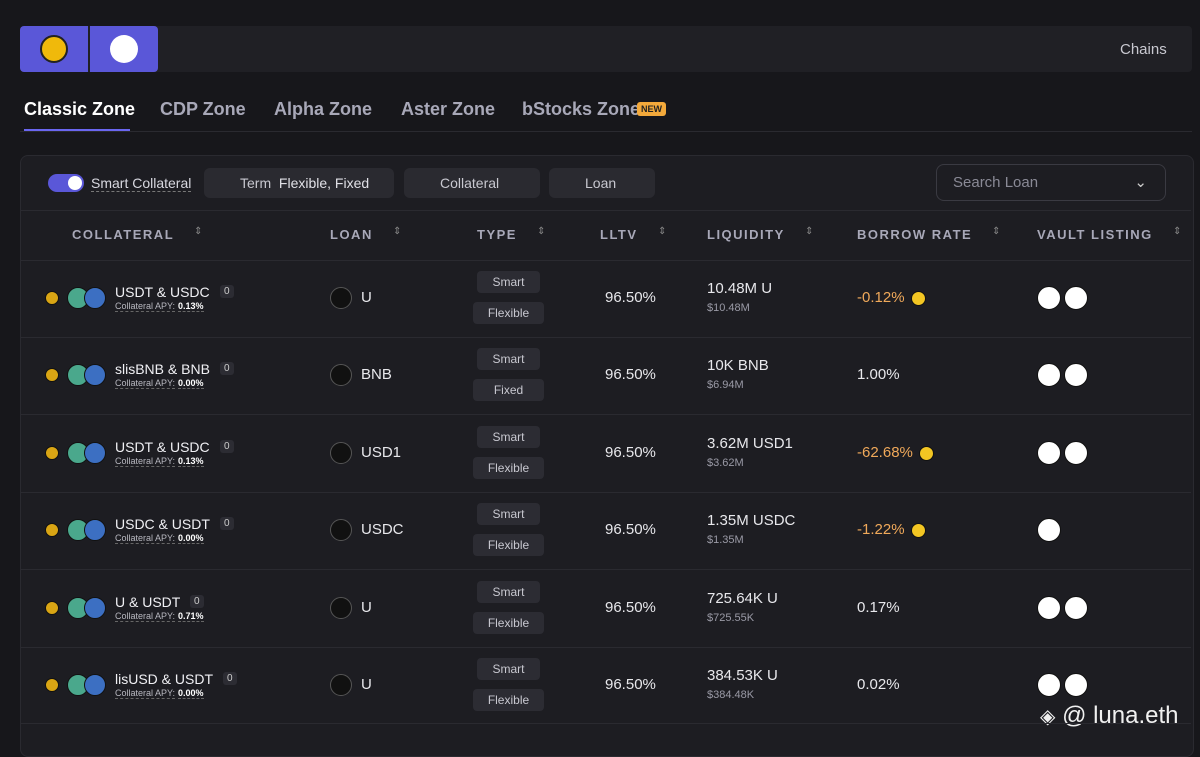 The width and height of the screenshot is (1200, 757). I want to click on type-tag: Fixed, so click(508, 390).